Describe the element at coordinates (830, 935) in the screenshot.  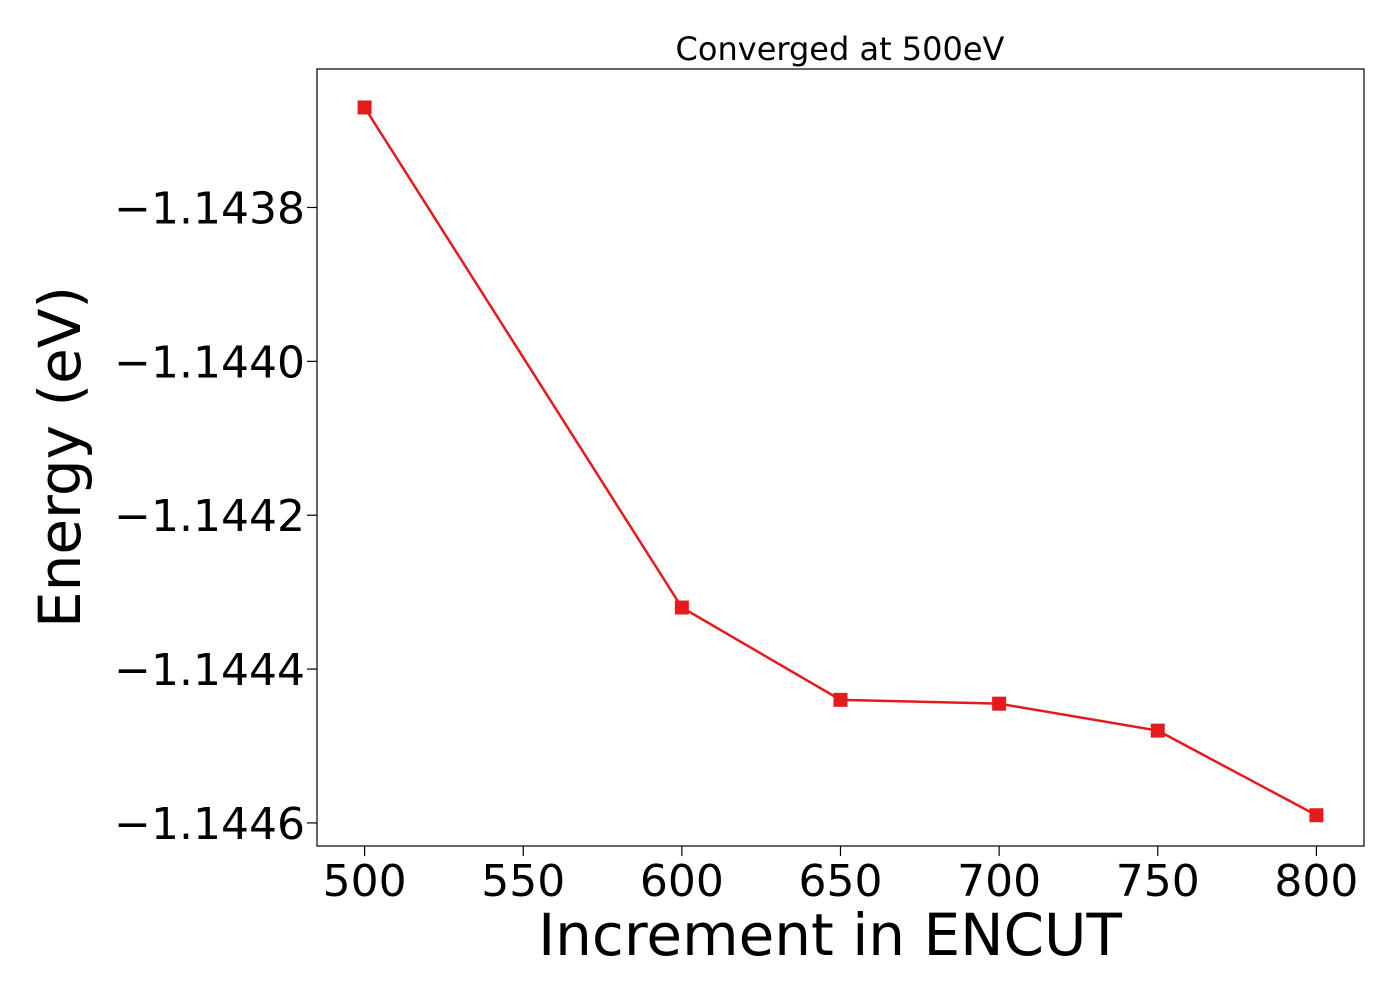
I see `x-axis-label: Increment in ENCUT` at that location.